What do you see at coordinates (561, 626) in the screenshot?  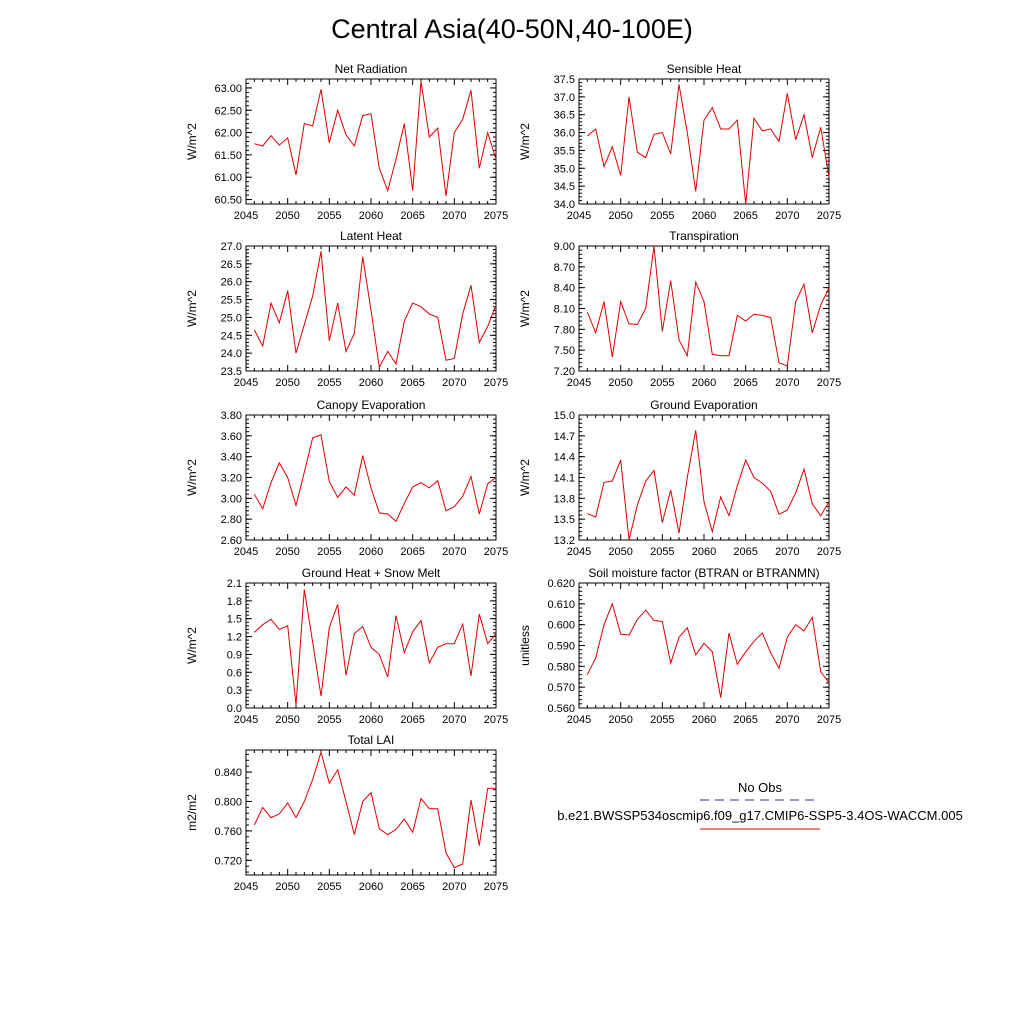 I see `y-tick-label: 0.600` at bounding box center [561, 626].